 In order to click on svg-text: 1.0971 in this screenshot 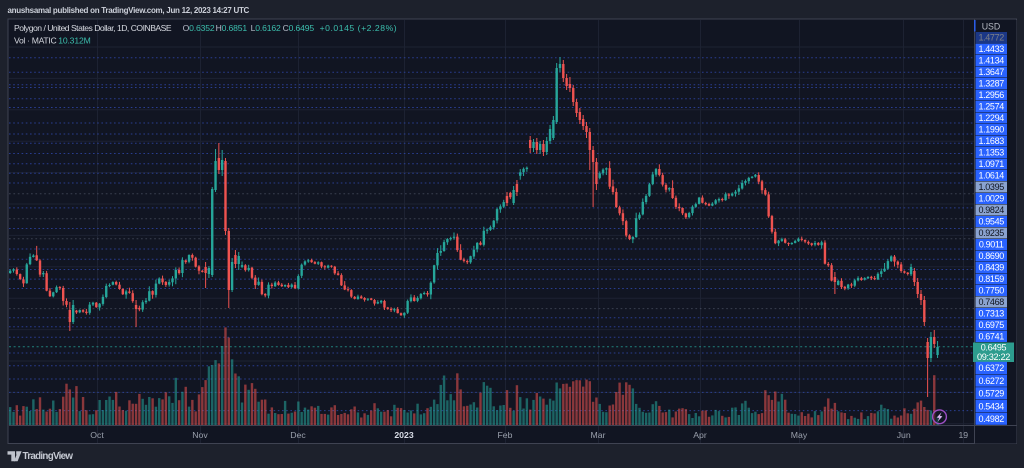, I will do `click(991, 164)`.